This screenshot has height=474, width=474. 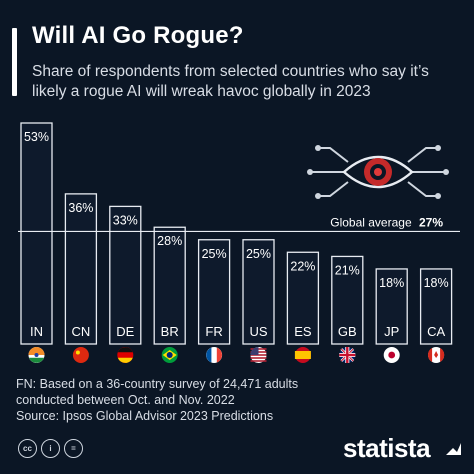 What do you see at coordinates (391, 306) in the screenshot?
I see `bar-jp` at bounding box center [391, 306].